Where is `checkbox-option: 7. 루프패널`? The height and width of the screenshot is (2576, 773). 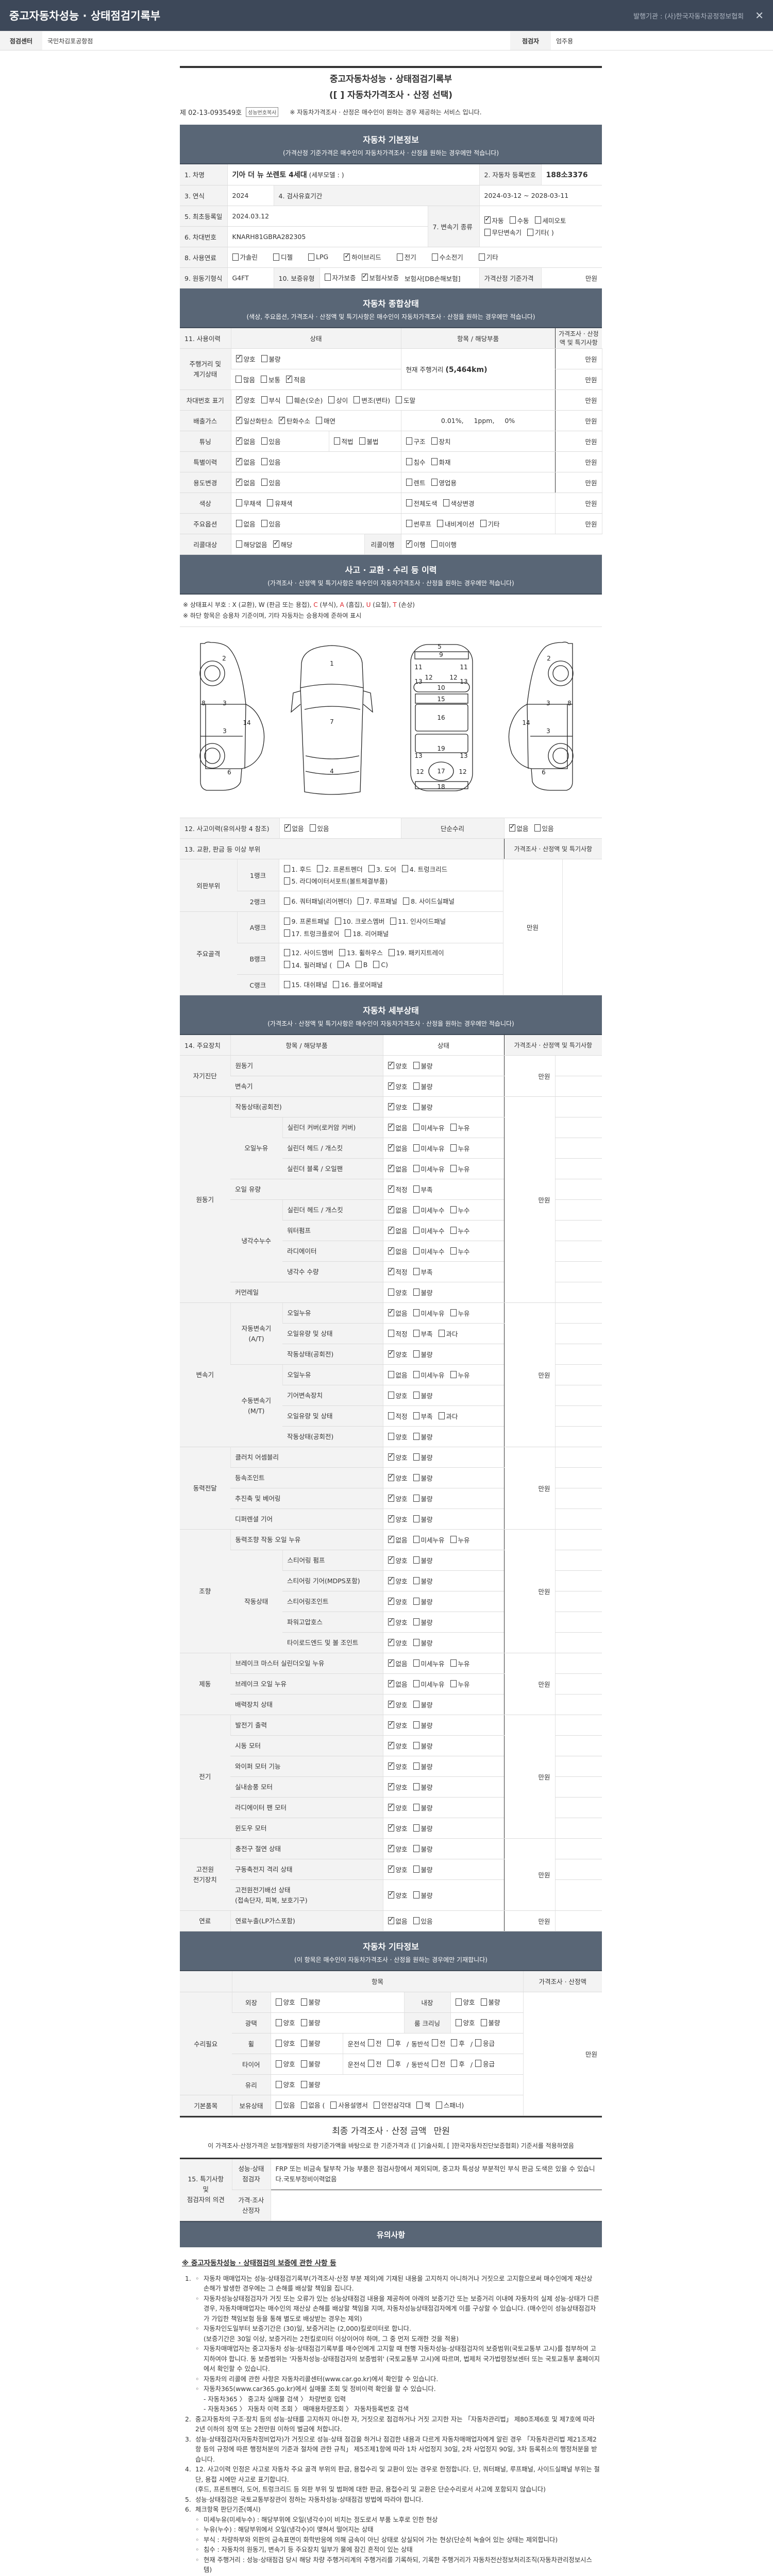
checkbox-option: 7. 루프패널 is located at coordinates (377, 901).